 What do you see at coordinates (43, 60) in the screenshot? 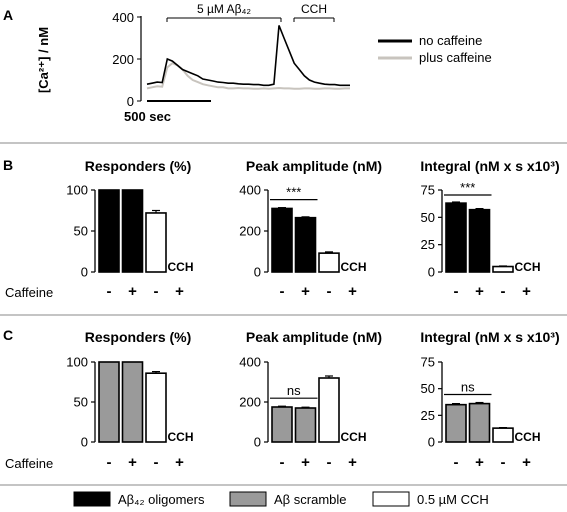
I see `trace-ylabel: [Ca²⁺] / nM` at bounding box center [43, 60].